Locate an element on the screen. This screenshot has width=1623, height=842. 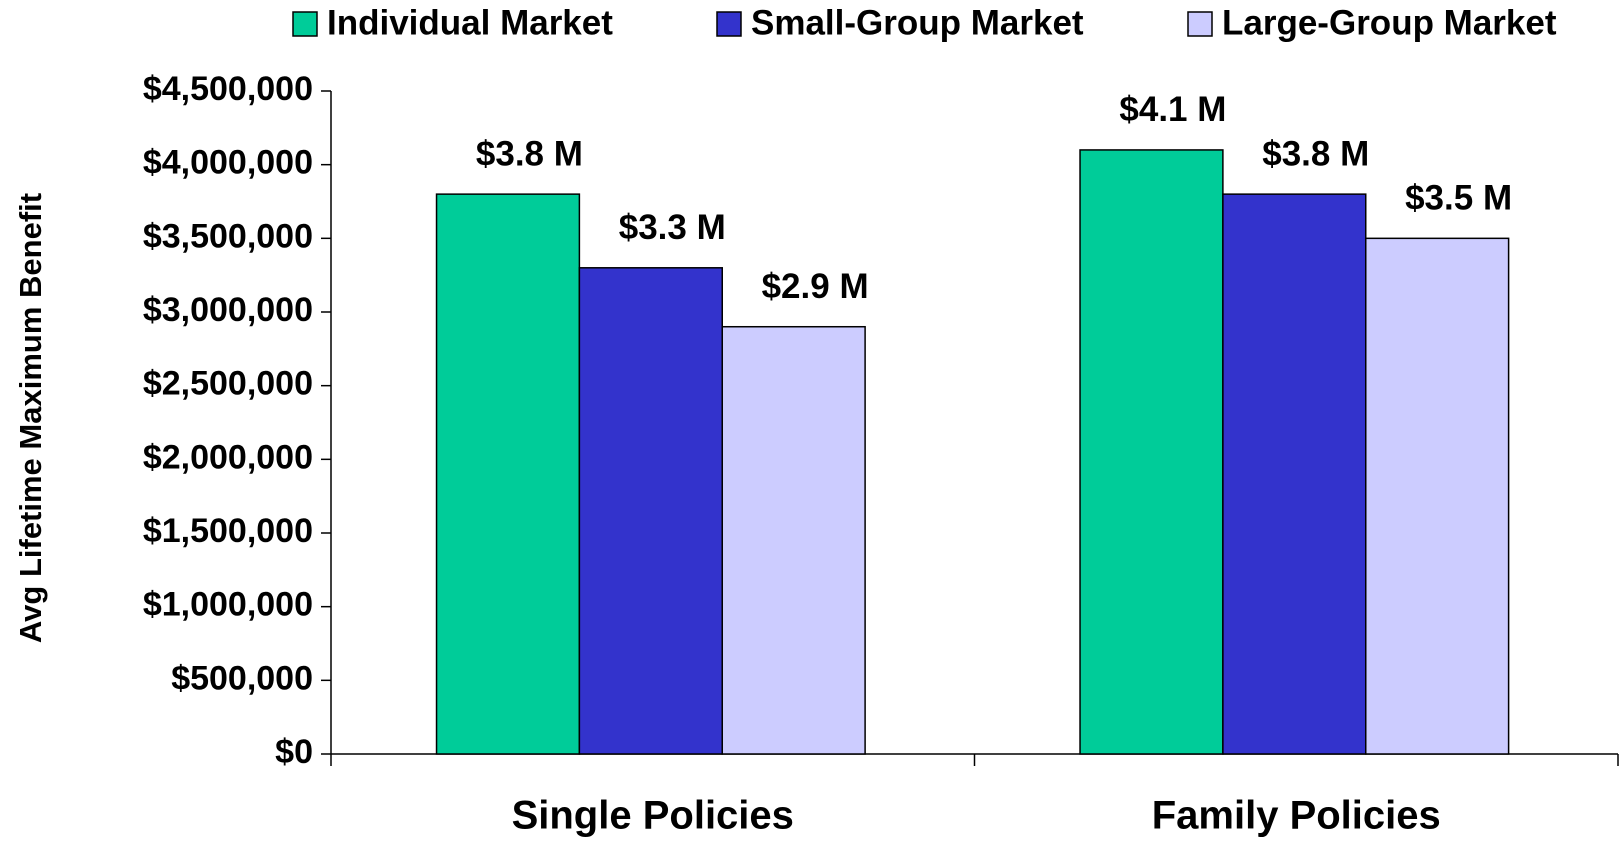
y-tick-label: $1,000,000 is located at coordinates (228, 605).